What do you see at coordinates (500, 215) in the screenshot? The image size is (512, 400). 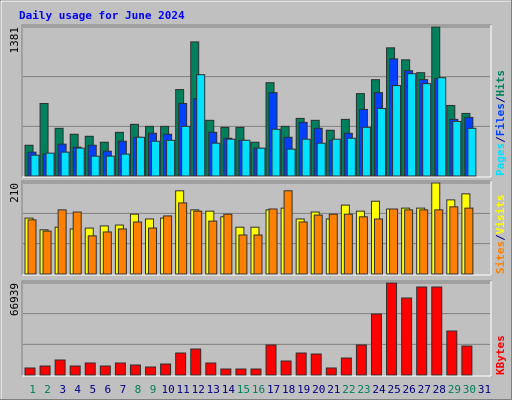 I see `legend-entry: Visits` at bounding box center [500, 215].